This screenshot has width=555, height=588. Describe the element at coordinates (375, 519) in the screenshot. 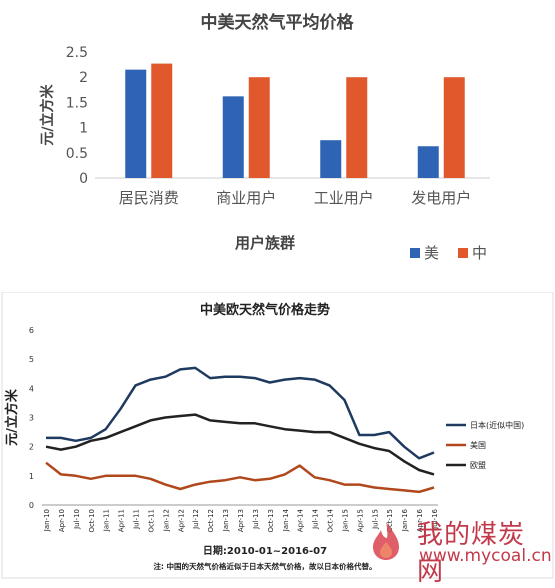

I see `bottom-x-tick-label: Jul-15` at that location.